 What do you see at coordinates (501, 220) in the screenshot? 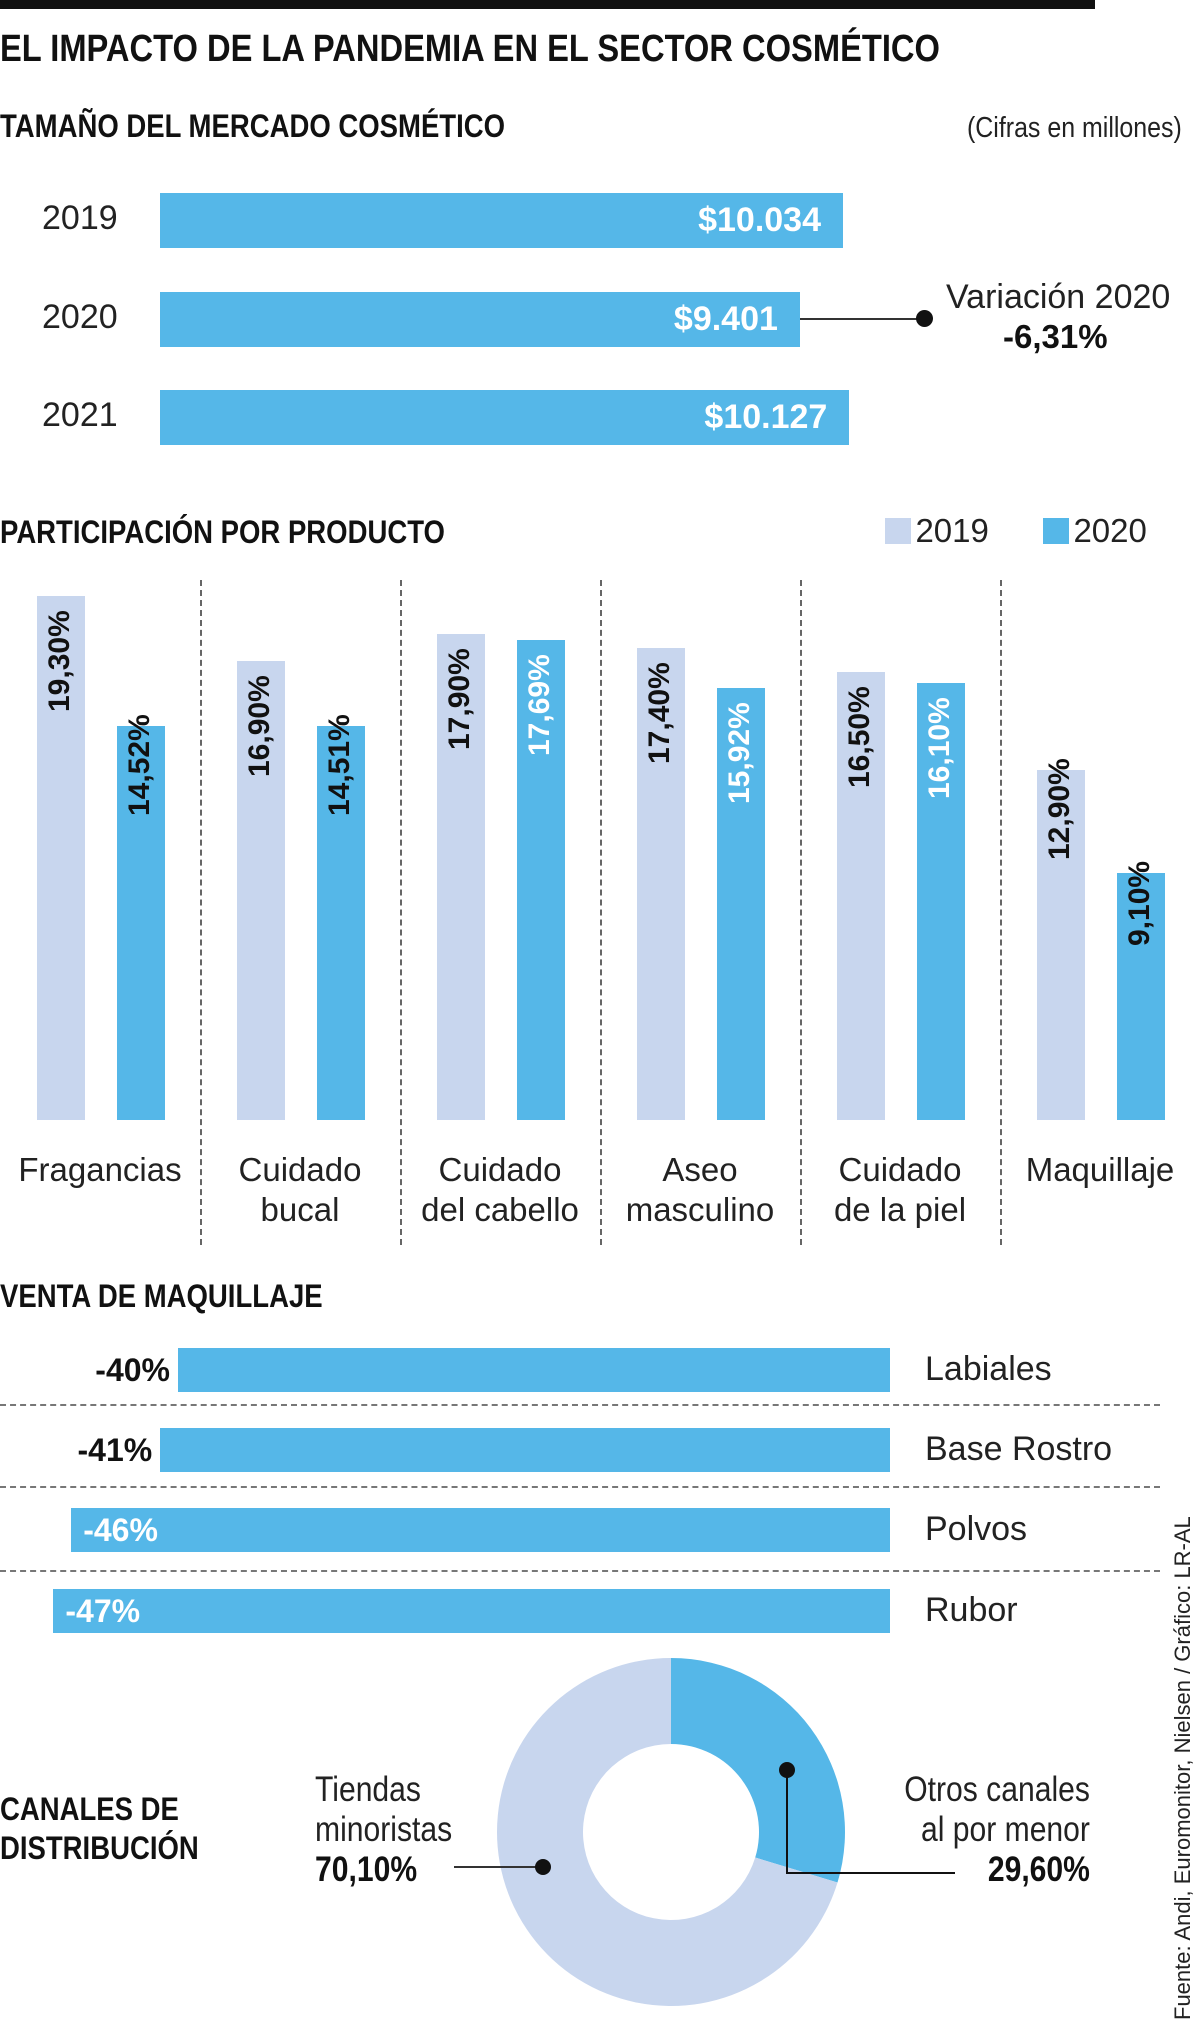
I see `market-bar: $10.034` at bounding box center [501, 220].